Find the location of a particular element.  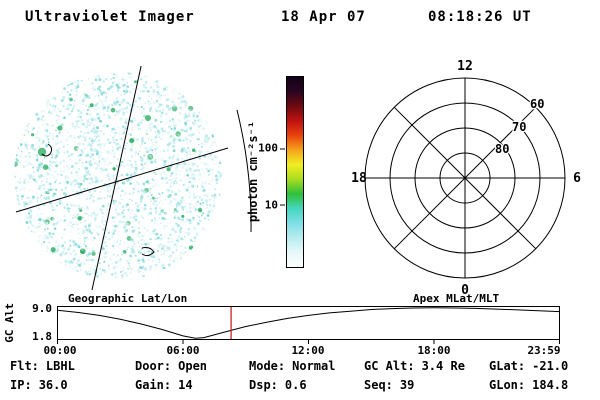

colorbar-gradient is located at coordinates (295, 172).